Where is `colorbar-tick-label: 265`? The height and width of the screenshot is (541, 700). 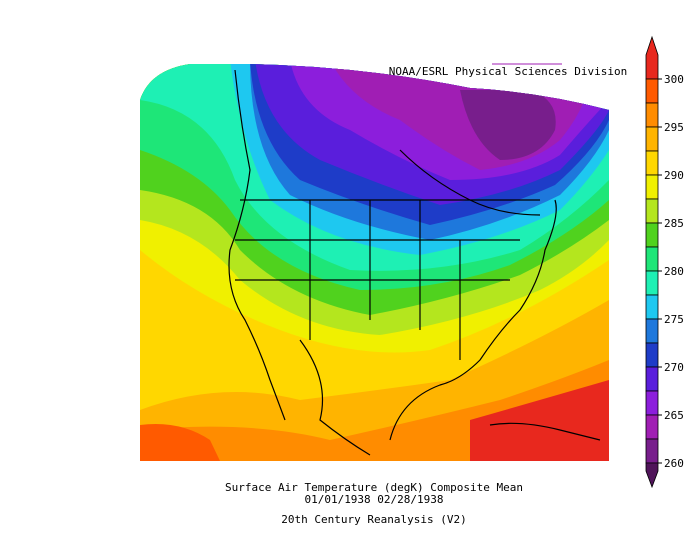
colorbar-tick-label: 265 is located at coordinates (674, 415).